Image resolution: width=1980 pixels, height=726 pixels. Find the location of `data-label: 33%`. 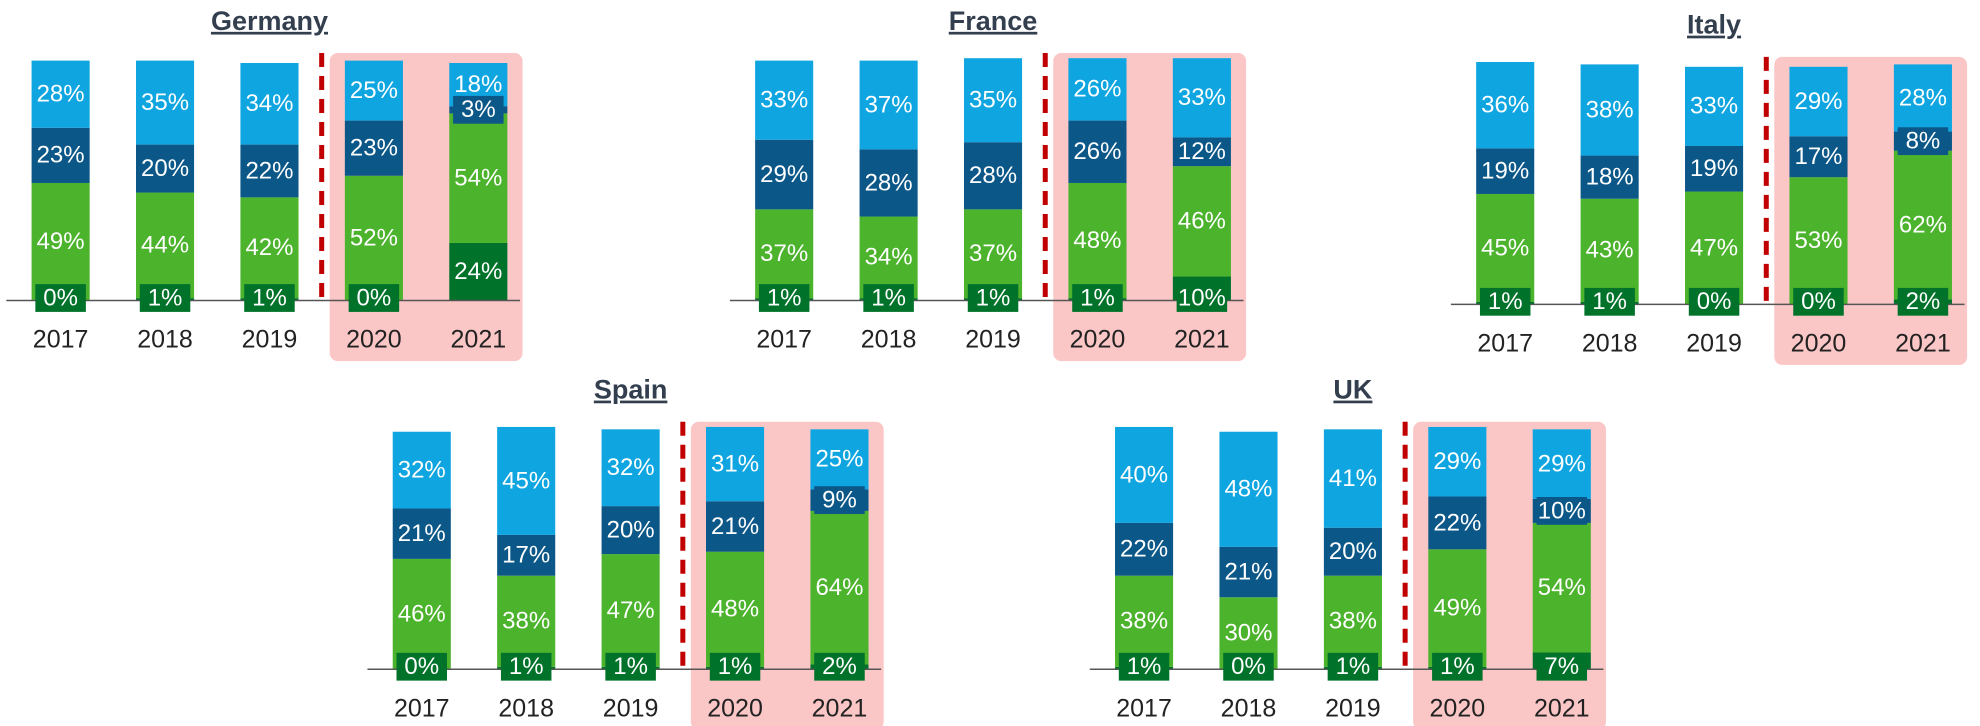

data-label: 33% is located at coordinates (784, 100).